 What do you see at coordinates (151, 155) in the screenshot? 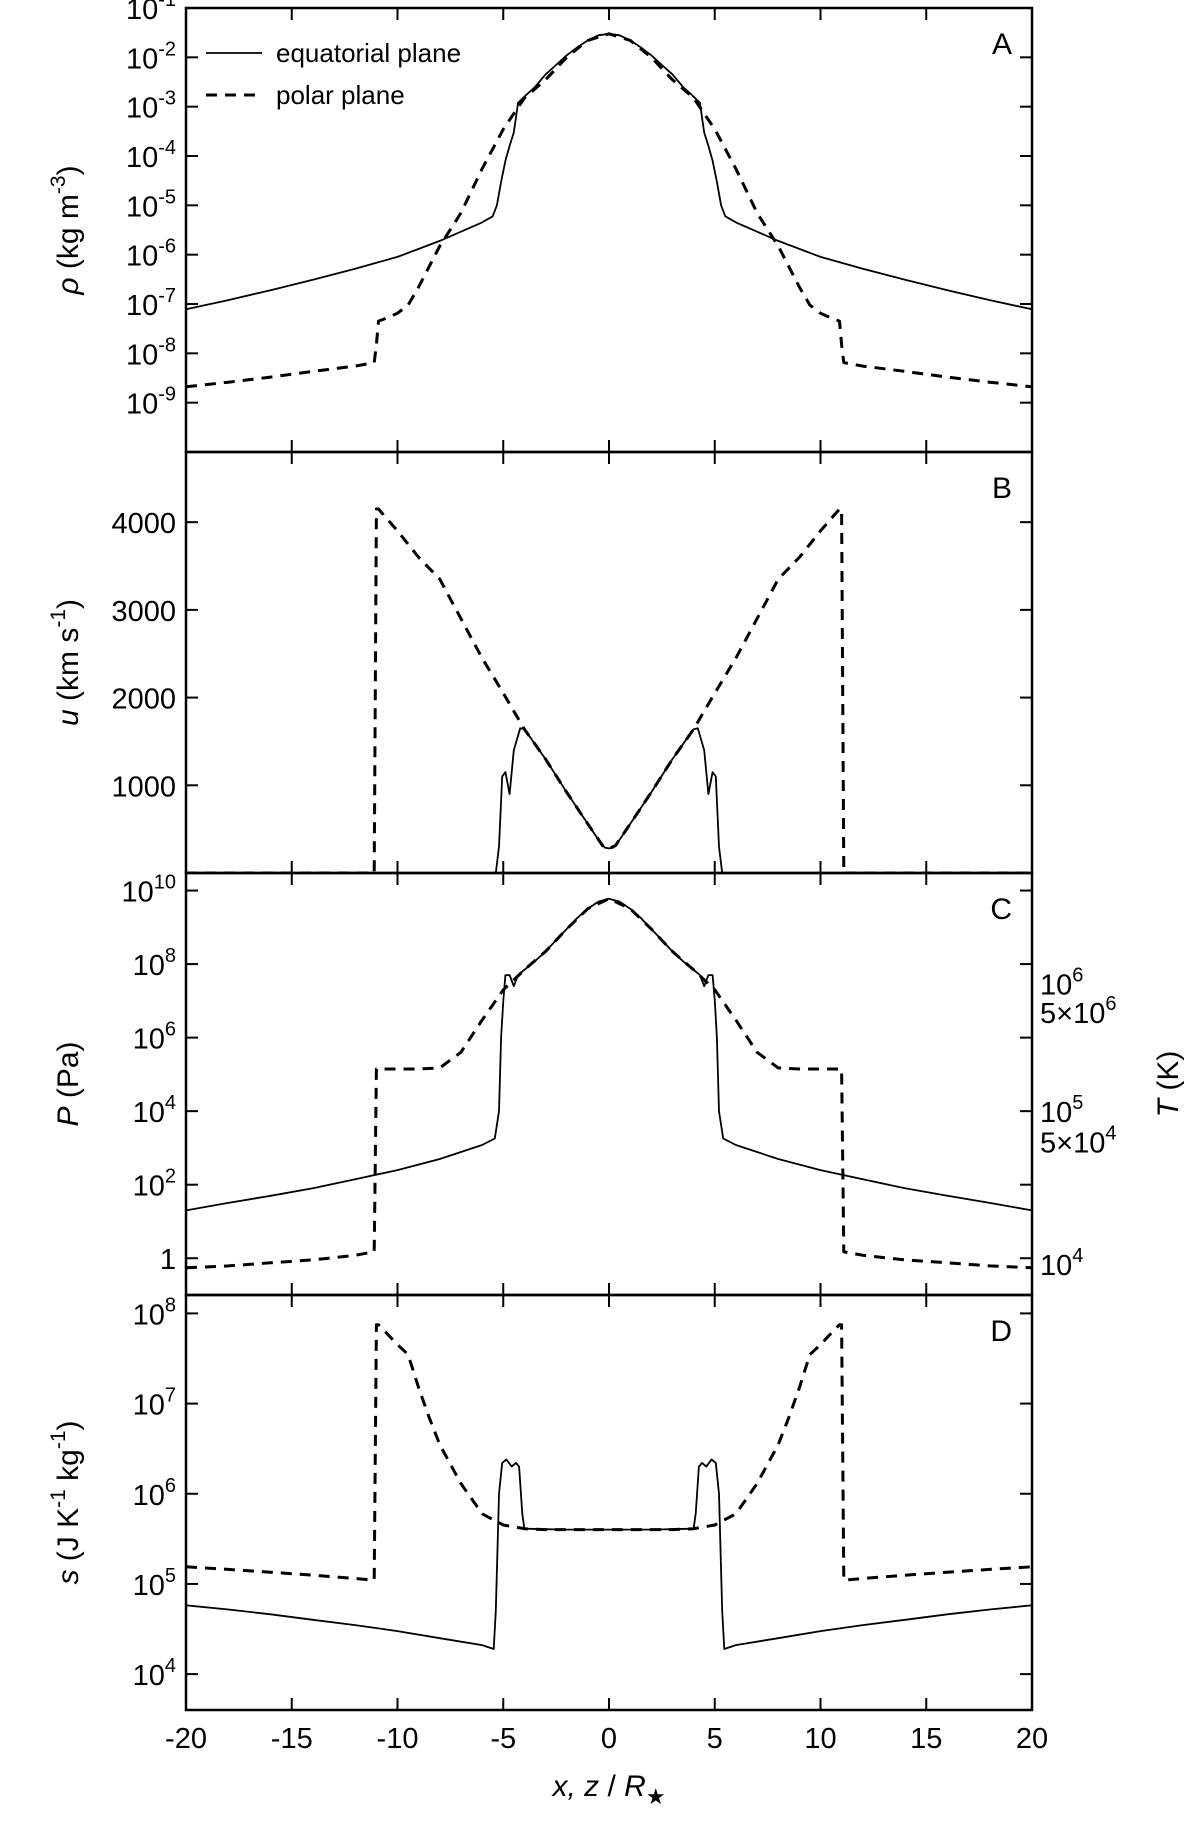
I see `y-tick-label: 10⁻⁴` at bounding box center [151, 155].